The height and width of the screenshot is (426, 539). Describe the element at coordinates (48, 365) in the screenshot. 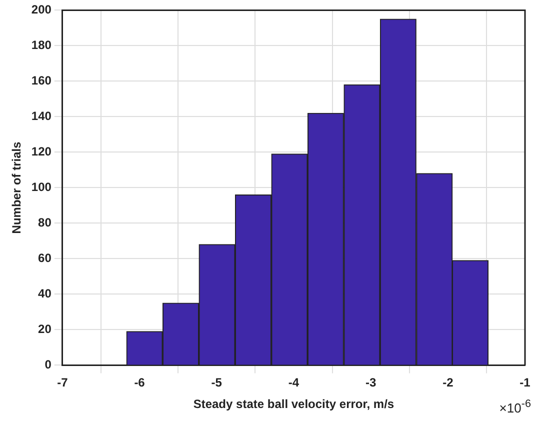

I see `y-tick-label: 0` at that location.